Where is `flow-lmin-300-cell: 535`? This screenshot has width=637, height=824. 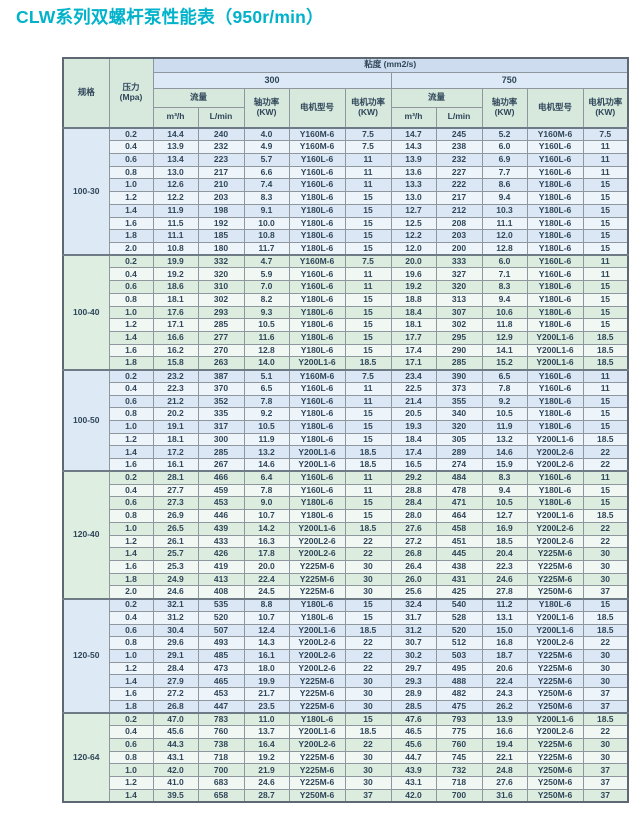 flow-lmin-300-cell: 535 is located at coordinates (221, 604).